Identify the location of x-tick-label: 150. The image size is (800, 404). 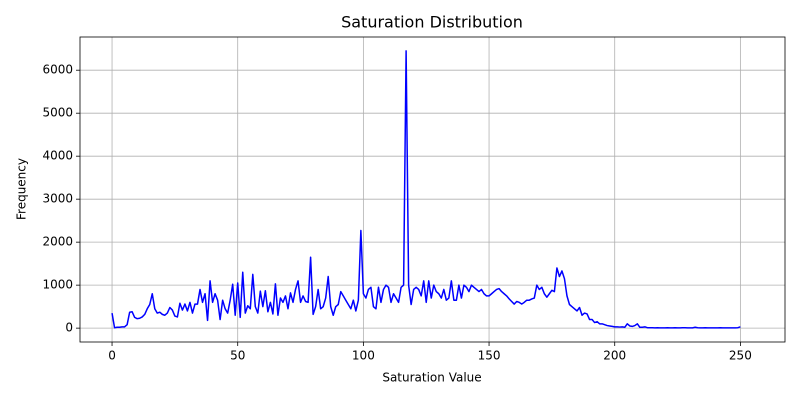
(489, 356).